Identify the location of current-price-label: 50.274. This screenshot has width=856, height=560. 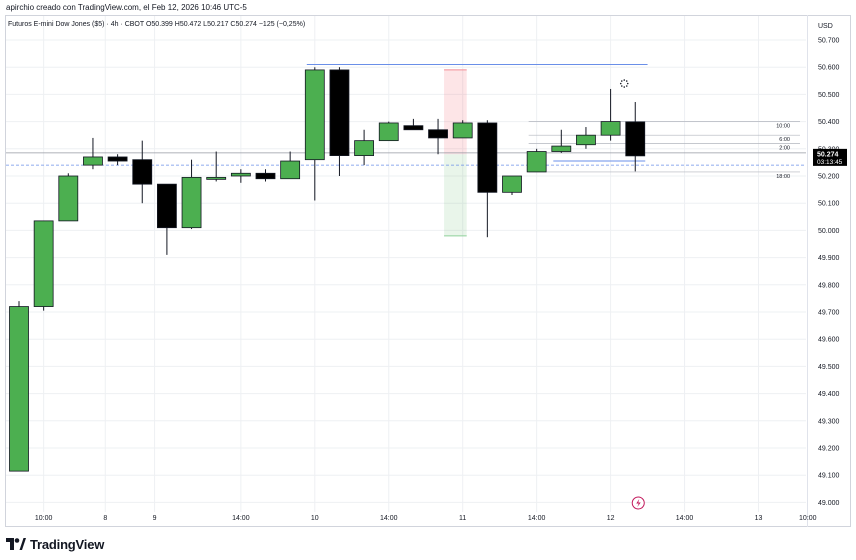
(828, 154).